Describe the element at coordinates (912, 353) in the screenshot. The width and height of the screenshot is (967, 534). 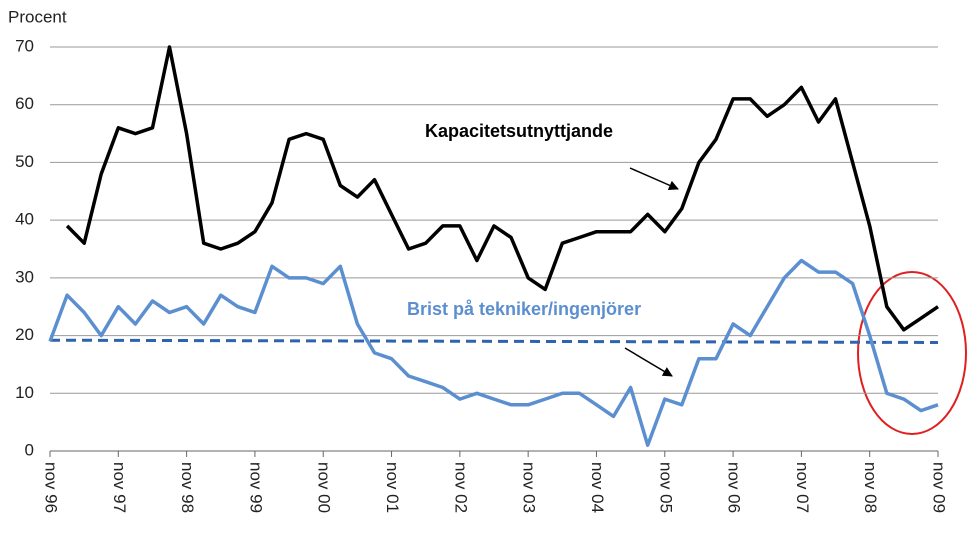
I see `highlight-ellipse` at that location.